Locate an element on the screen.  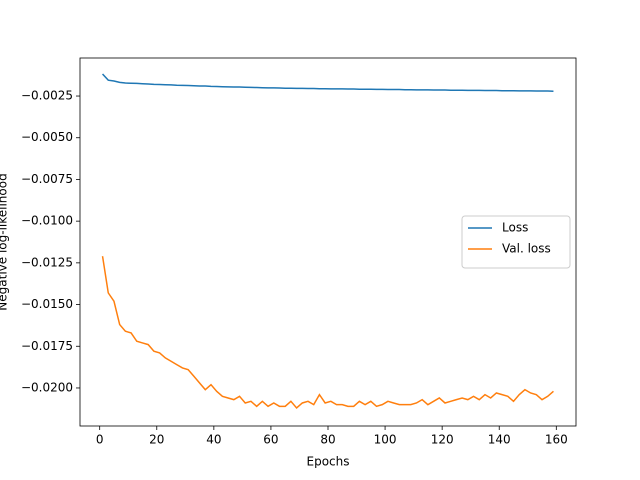
y-tick-label: −0.0025 is located at coordinates (47, 96).